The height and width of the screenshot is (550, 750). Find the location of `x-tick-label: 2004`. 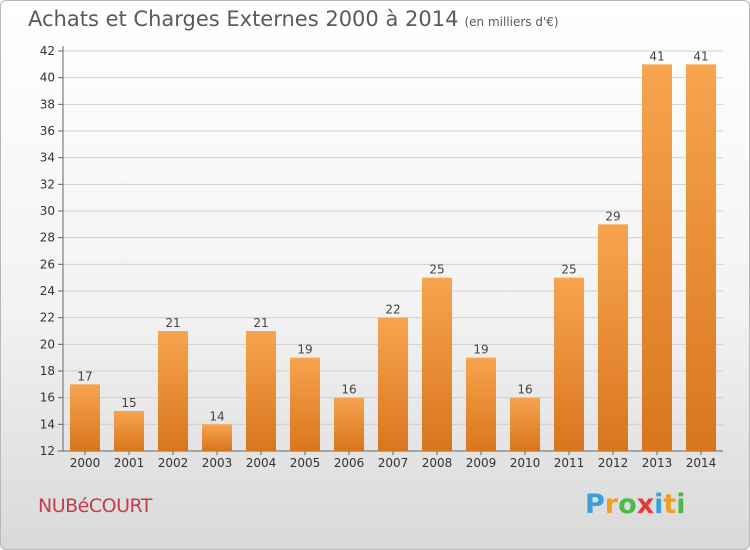

x-tick-label: 2004 is located at coordinates (261, 463).